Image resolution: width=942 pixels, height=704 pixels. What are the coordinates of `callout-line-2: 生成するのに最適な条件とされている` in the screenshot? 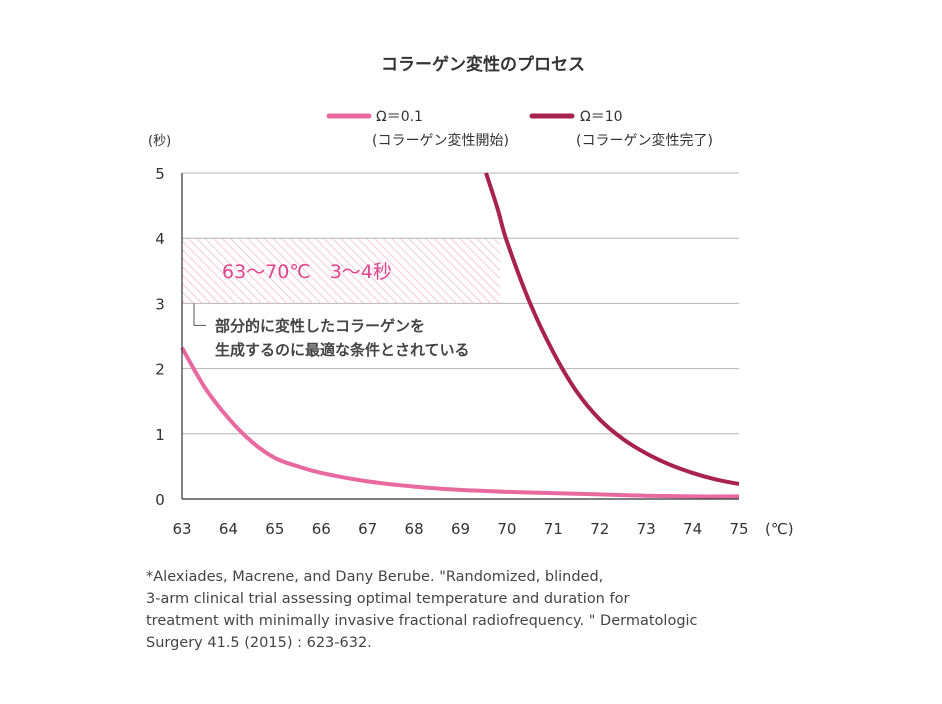 It's located at (342, 350).